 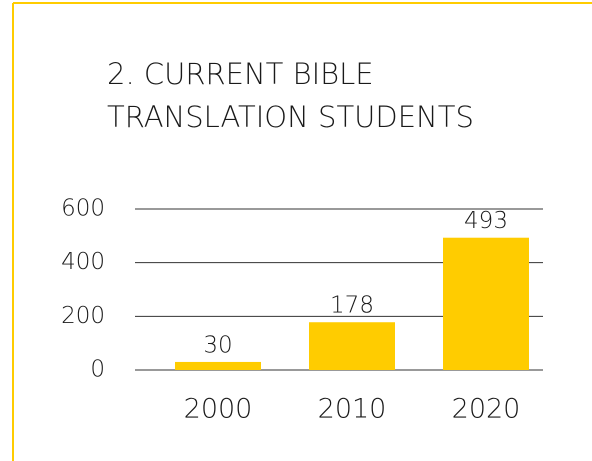 What do you see at coordinates (486, 409) in the screenshot?
I see `x-tick-label: 2020` at bounding box center [486, 409].